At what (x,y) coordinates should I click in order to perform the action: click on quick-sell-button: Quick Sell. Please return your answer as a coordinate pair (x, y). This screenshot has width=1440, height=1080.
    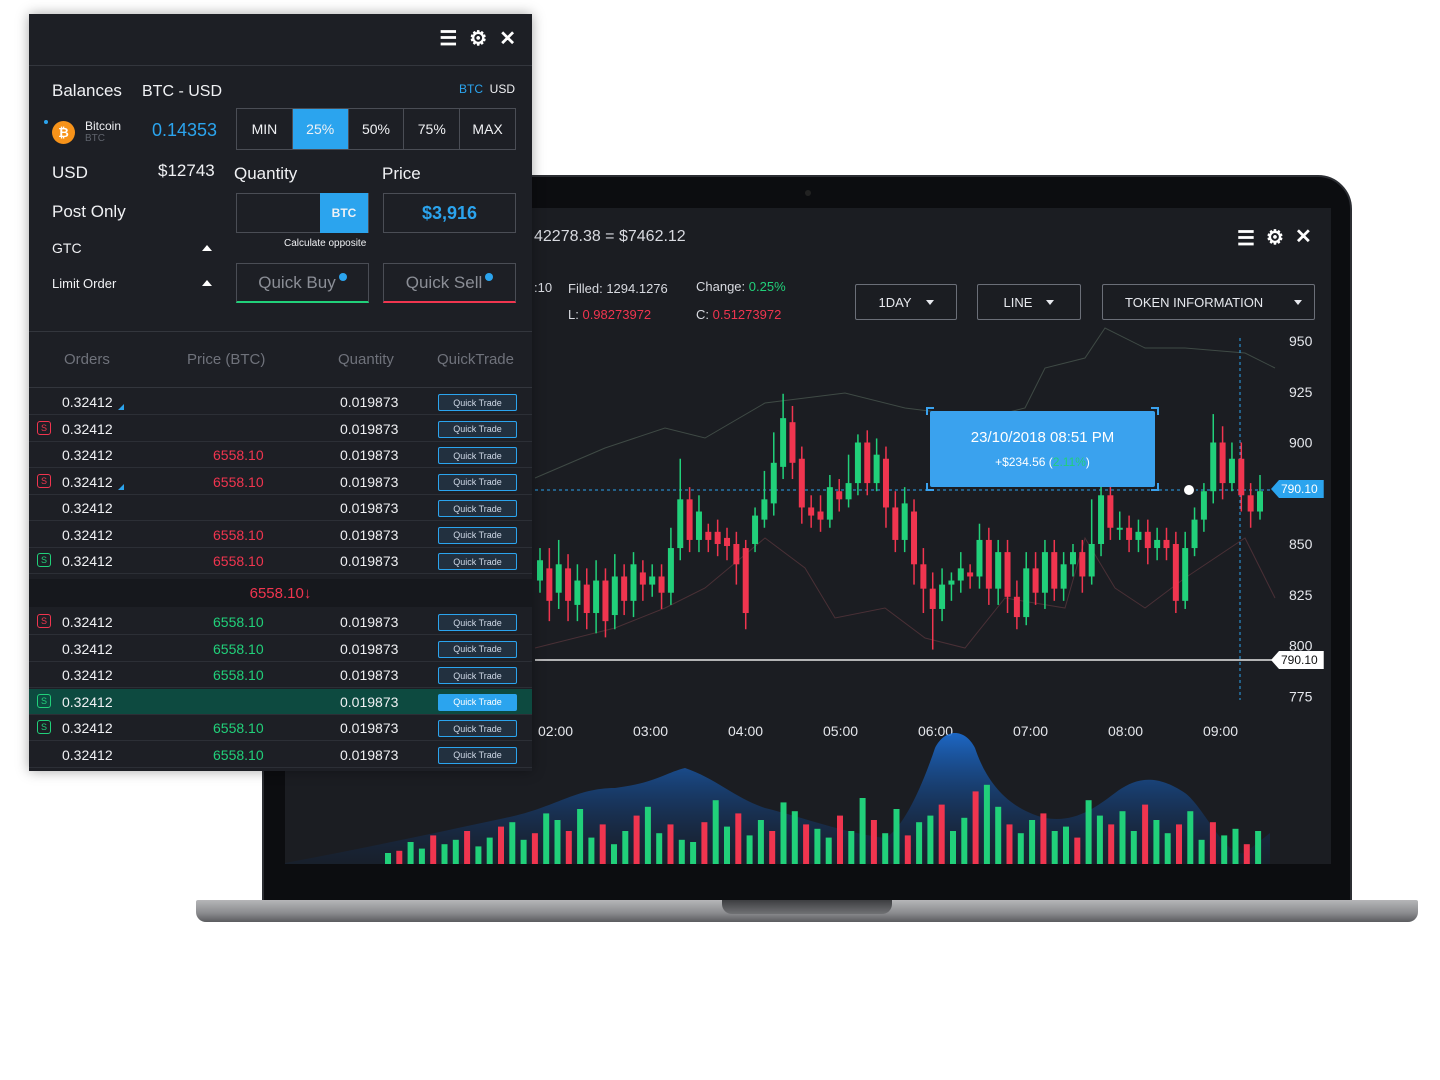
    Looking at the image, I should click on (449, 283).